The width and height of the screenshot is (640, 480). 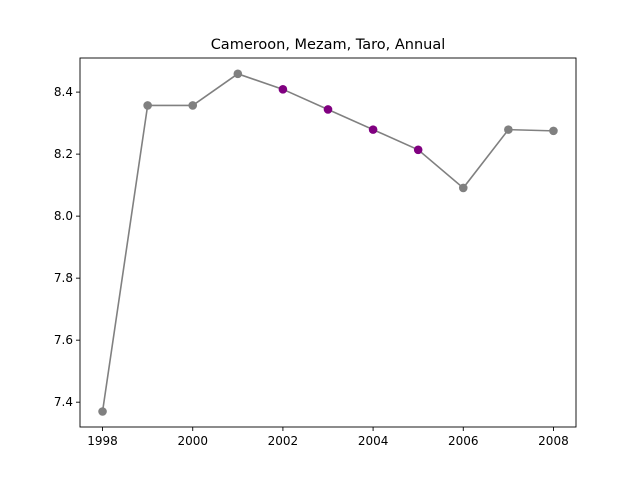 I want to click on y-tick-label: 7.6, so click(x=63, y=340).